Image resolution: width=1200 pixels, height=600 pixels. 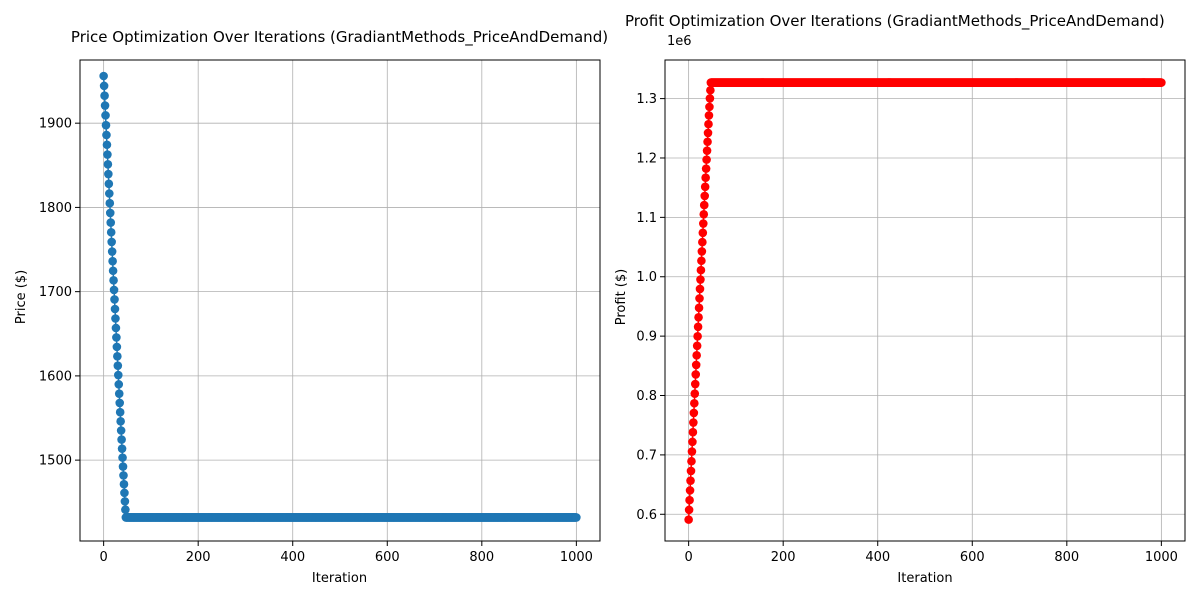 I want to click on price-y-tick-label: 1900, so click(x=55, y=124).